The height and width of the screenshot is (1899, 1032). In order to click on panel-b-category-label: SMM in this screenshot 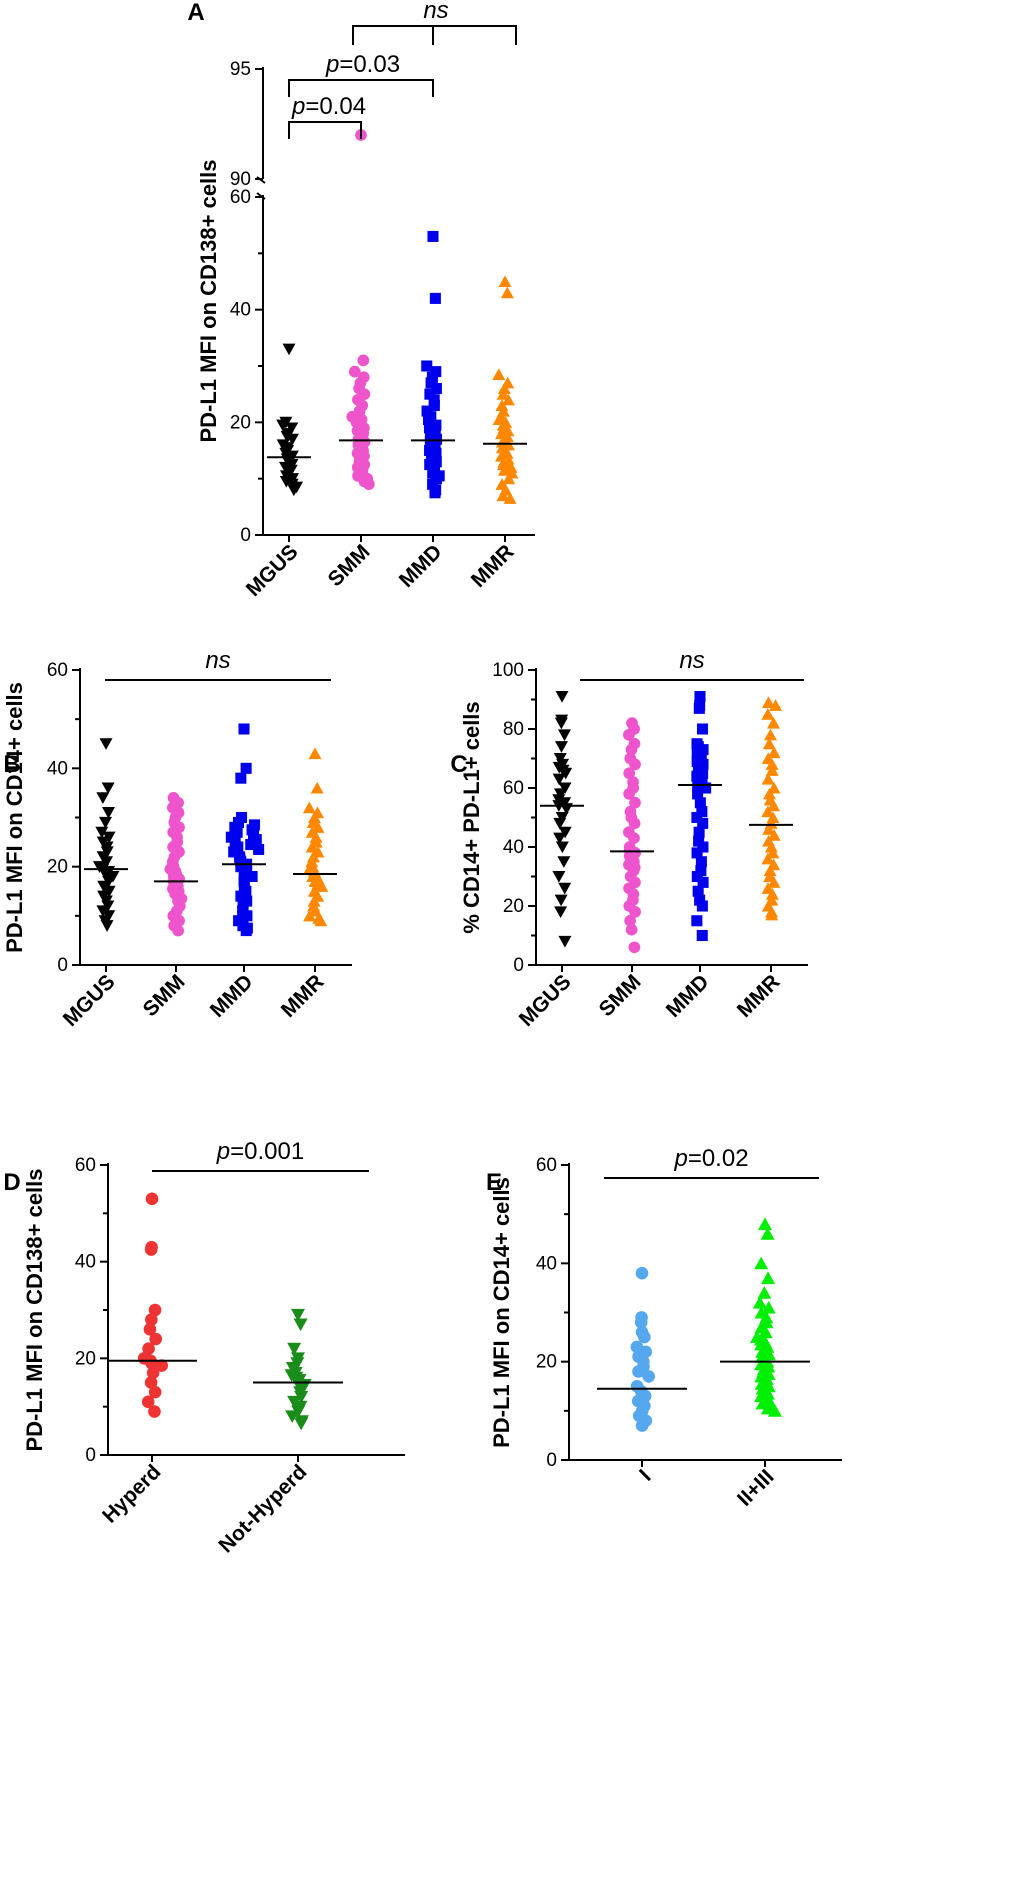, I will do `click(164, 995)`.